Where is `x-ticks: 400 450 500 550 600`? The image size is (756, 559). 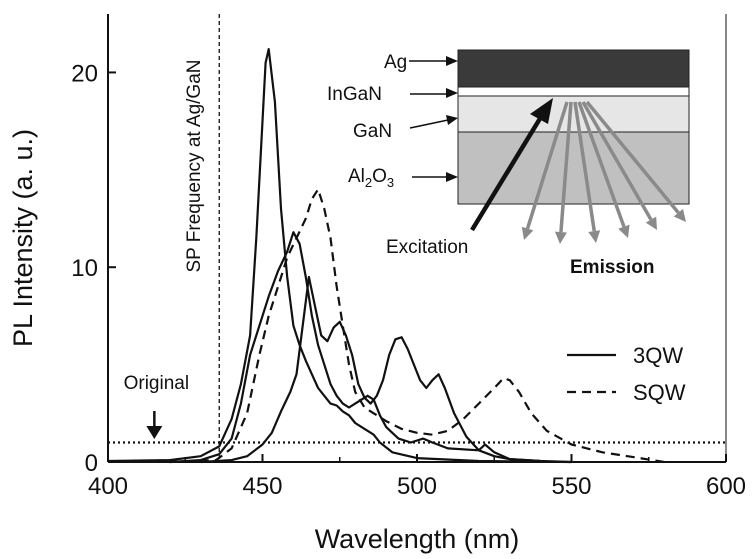 x-ticks: 400 450 500 550 600 is located at coordinates (417, 477).